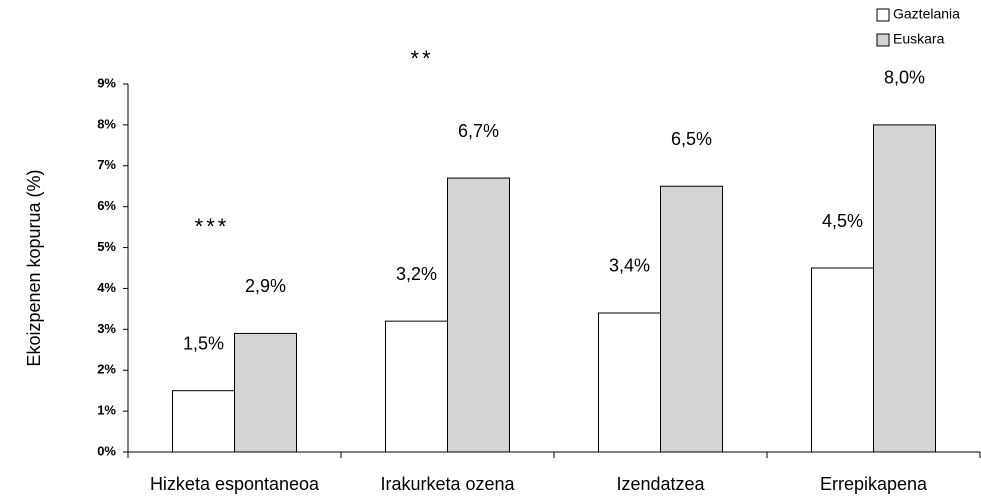  Describe the element at coordinates (106, 123) in the screenshot. I see `y-tick-label: 8%` at that location.